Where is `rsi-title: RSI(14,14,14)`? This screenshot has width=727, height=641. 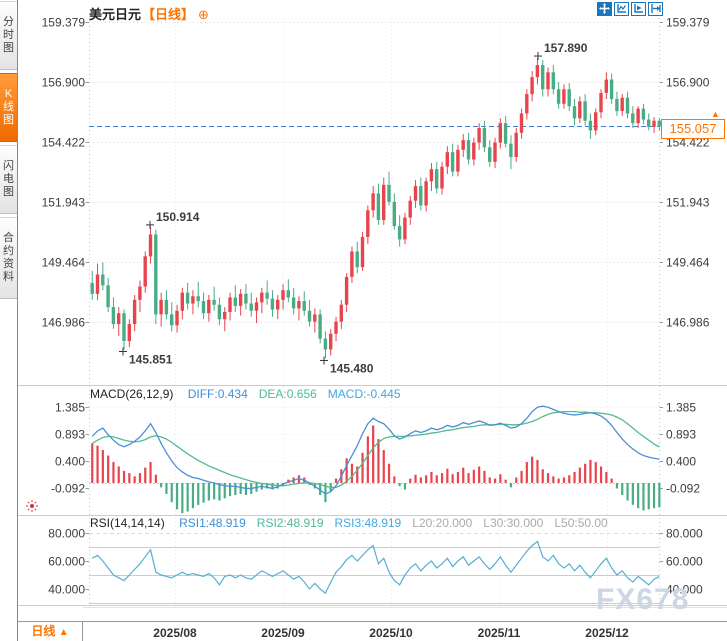 rsi-title: RSI(14,14,14) is located at coordinates (127, 523).